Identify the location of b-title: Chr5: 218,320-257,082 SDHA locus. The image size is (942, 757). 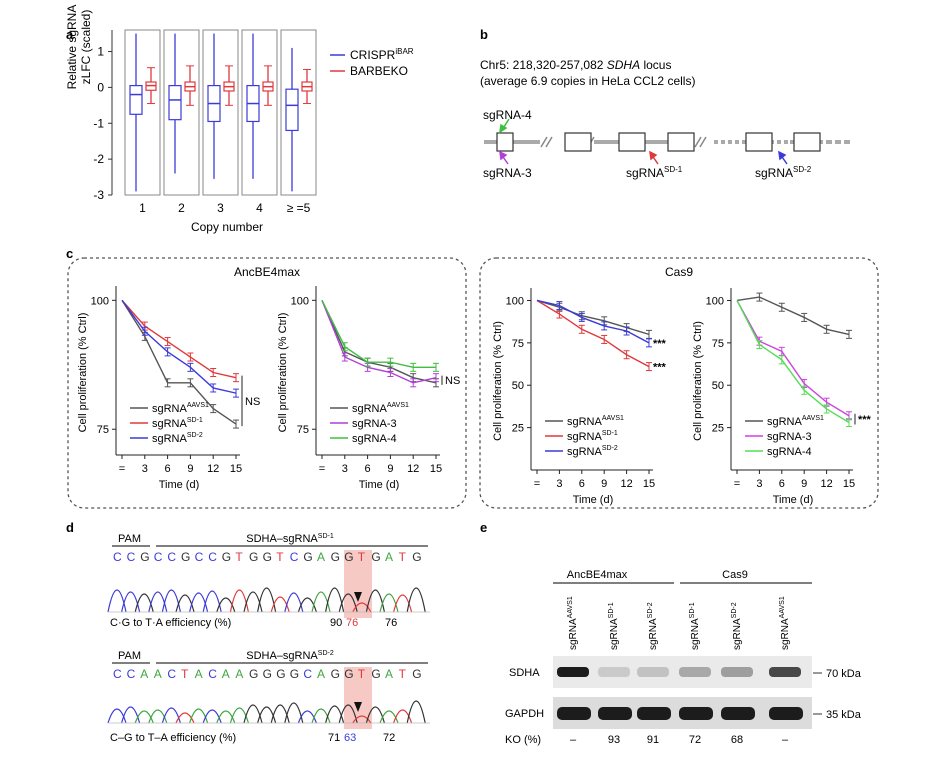
(575, 65).